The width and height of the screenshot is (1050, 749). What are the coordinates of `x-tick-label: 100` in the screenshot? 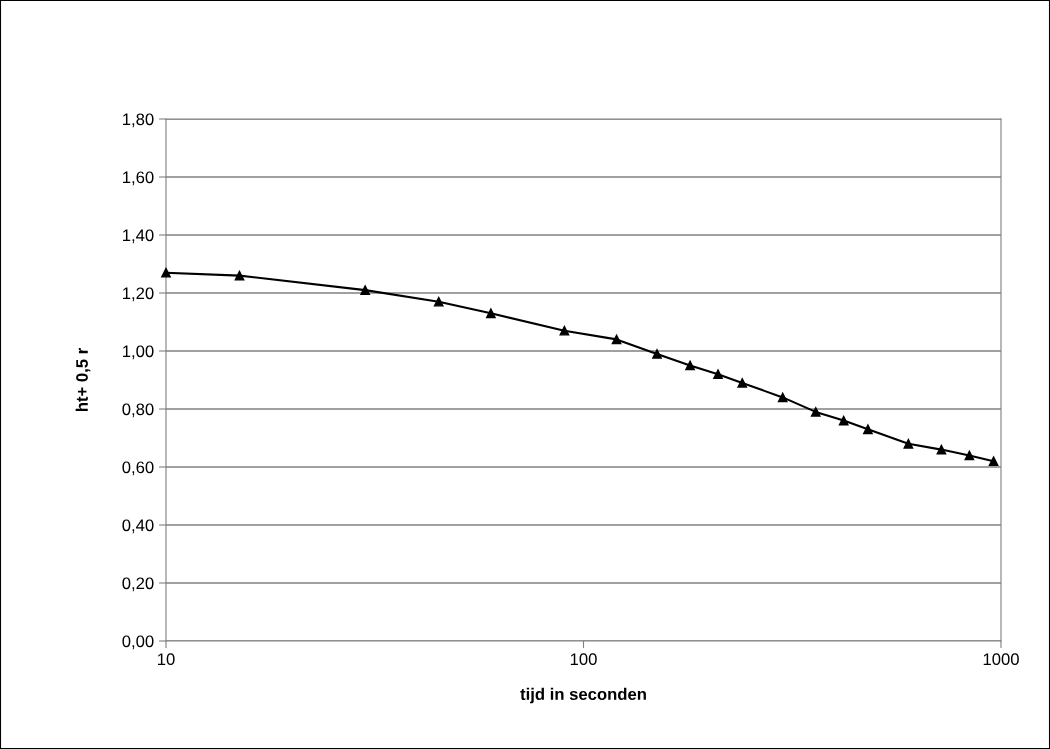 It's located at (583, 659).